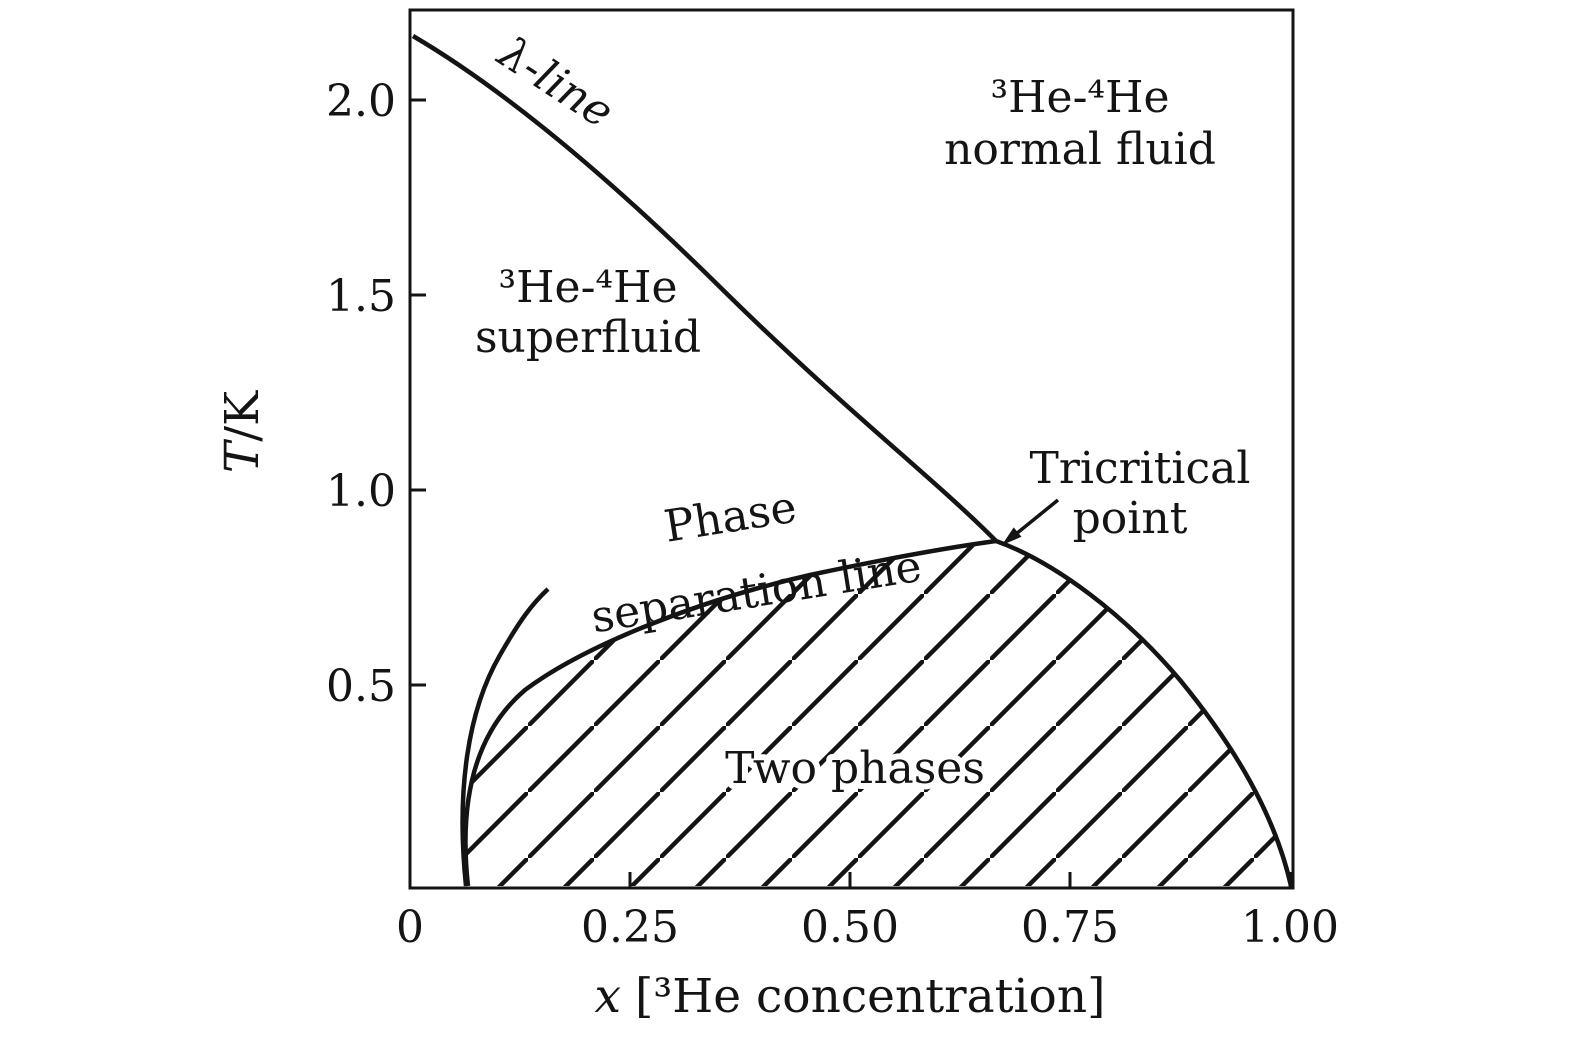  What do you see at coordinates (855, 768) in the screenshot?
I see `two-phases-label: Two phases` at bounding box center [855, 768].